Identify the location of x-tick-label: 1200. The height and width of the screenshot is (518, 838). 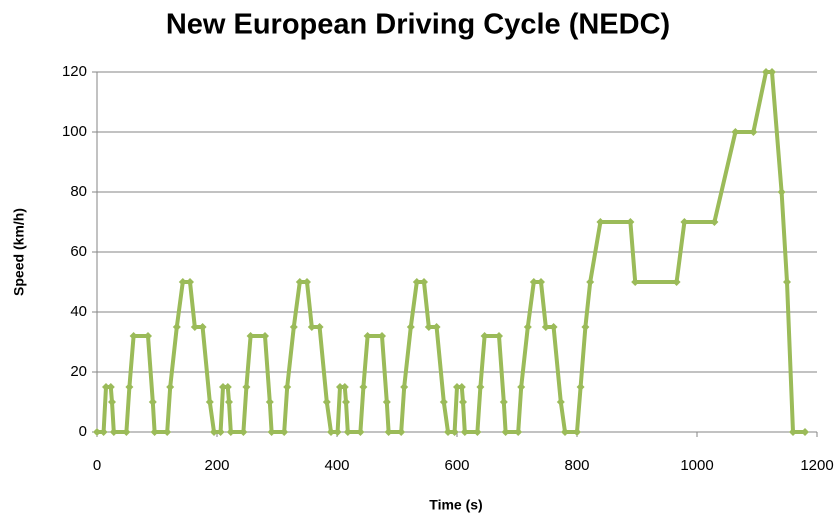
(816, 465).